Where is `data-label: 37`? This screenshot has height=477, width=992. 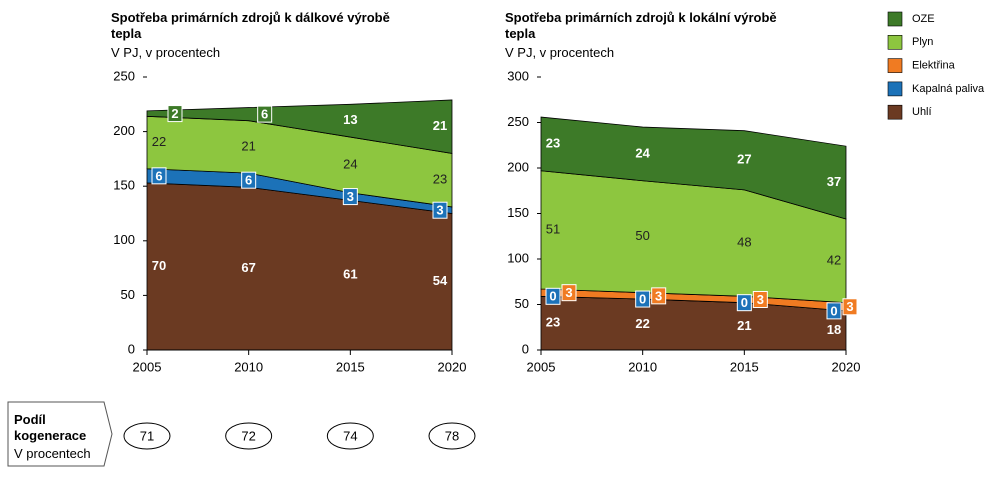
data-label: 37 is located at coordinates (834, 181).